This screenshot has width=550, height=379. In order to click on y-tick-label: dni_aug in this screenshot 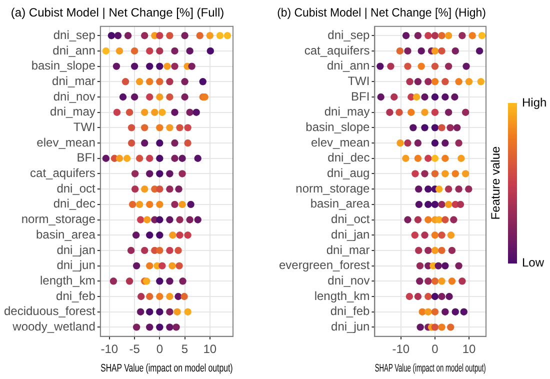, I will do `click(348, 173)`.